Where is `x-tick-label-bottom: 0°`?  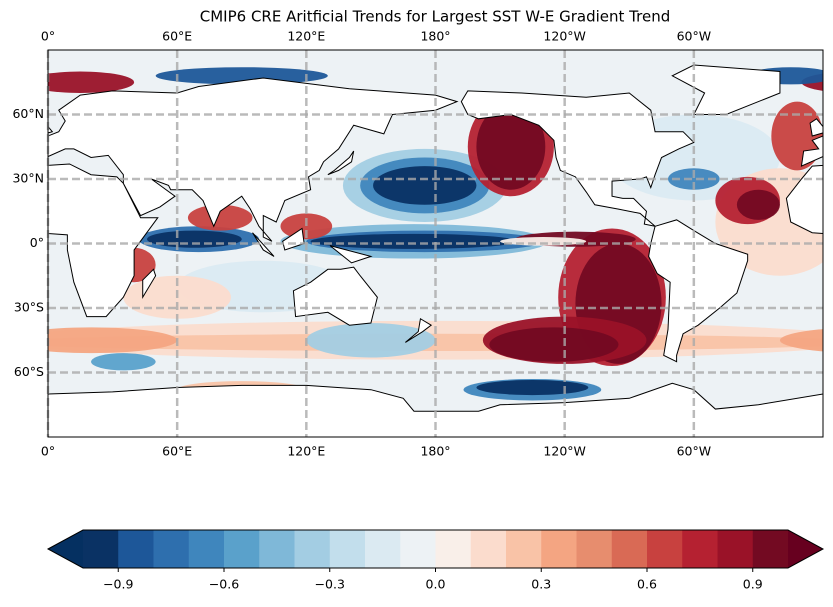 x-tick-label-bottom: 0° is located at coordinates (48, 451).